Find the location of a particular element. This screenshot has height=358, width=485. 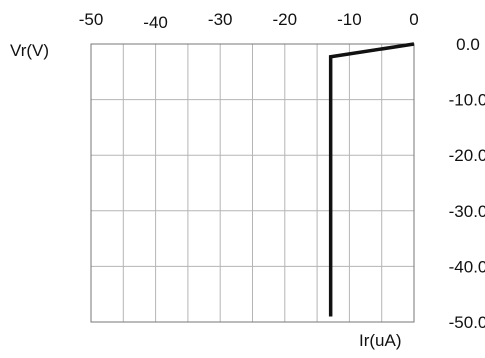

y-tick-label: -50.0 is located at coordinates (467, 322).